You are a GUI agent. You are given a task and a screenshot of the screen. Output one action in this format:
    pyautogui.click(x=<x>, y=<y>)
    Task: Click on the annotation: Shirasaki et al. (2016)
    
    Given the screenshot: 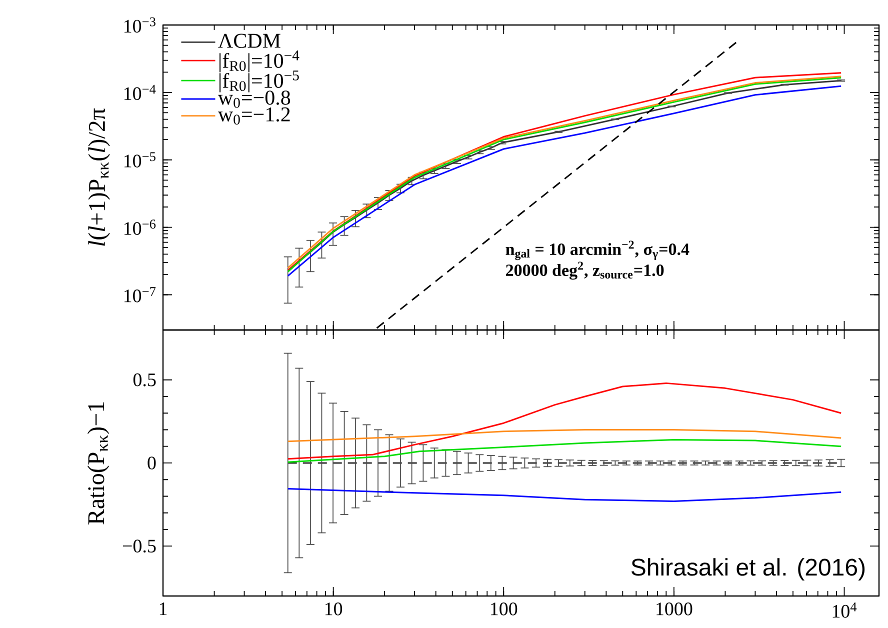 What is the action you would take?
    pyautogui.click(x=748, y=569)
    